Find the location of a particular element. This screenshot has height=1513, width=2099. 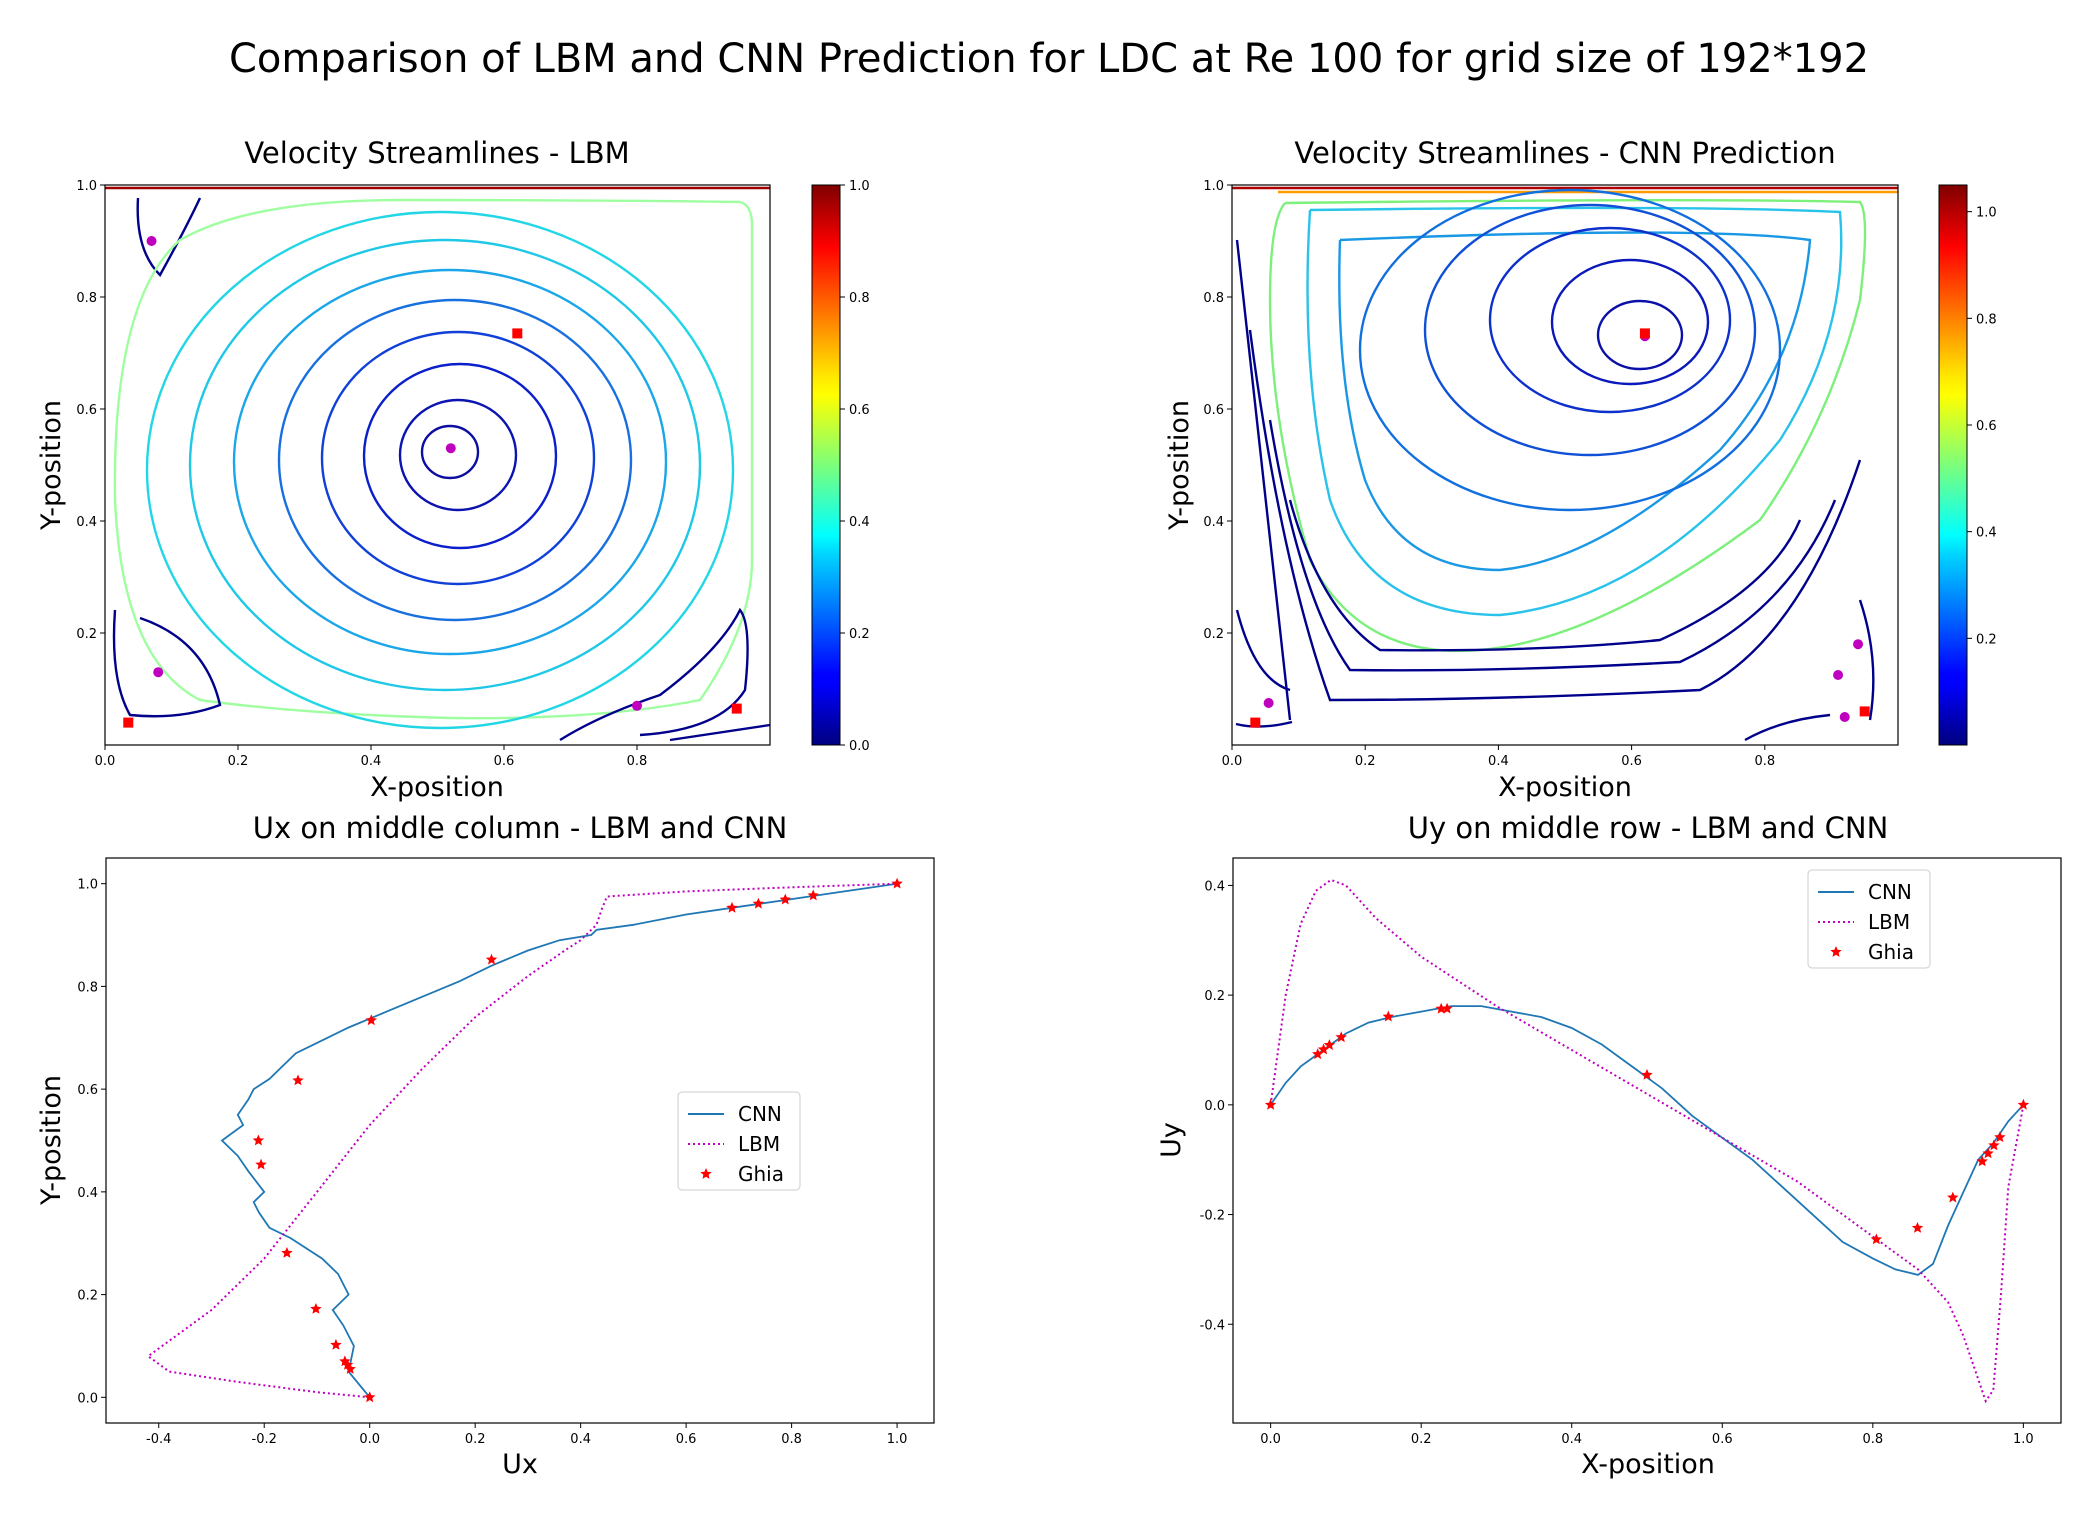

colorbar is located at coordinates (826, 465).